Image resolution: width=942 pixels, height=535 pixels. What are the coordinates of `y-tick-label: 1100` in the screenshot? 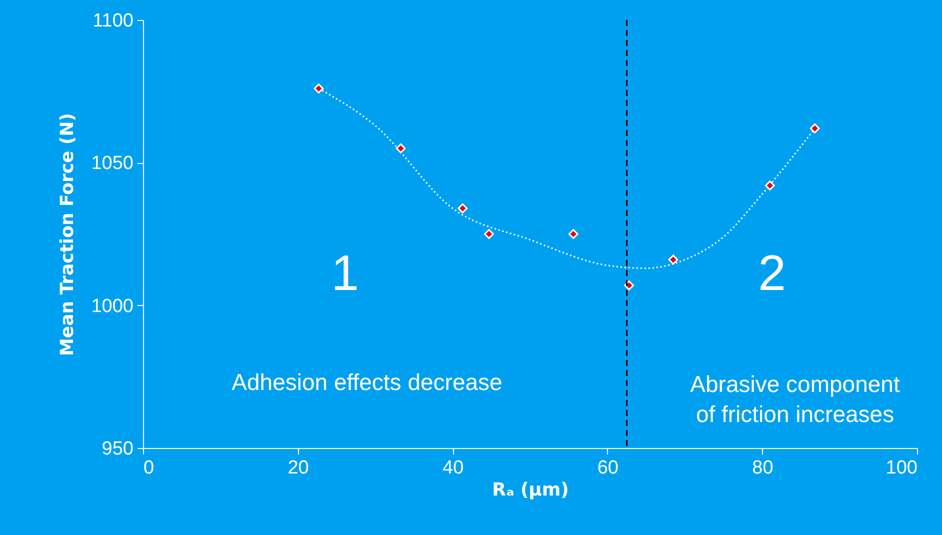 It's located at (113, 21).